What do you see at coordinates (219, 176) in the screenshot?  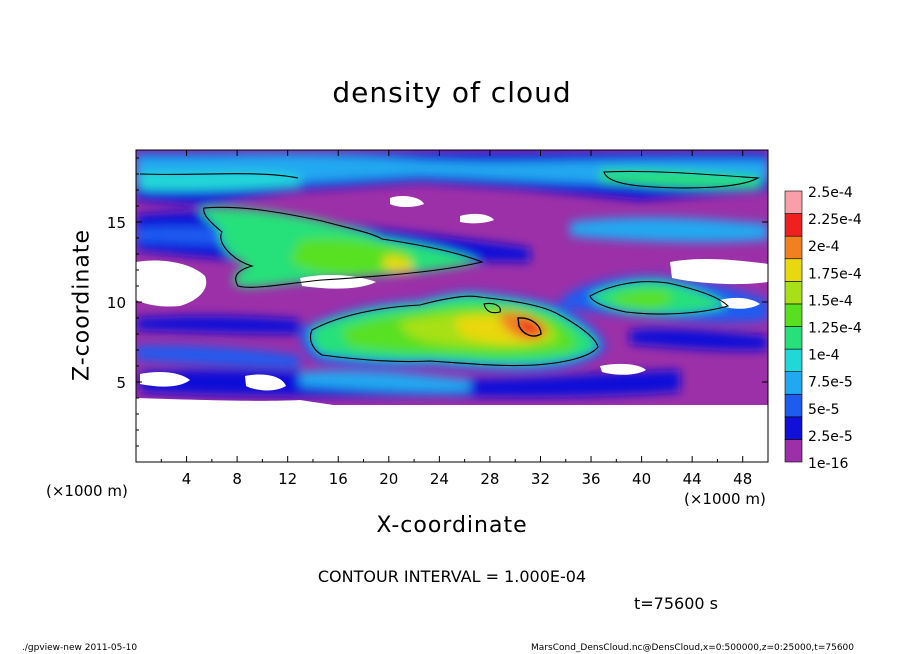 I see `contour-upper-left` at bounding box center [219, 176].